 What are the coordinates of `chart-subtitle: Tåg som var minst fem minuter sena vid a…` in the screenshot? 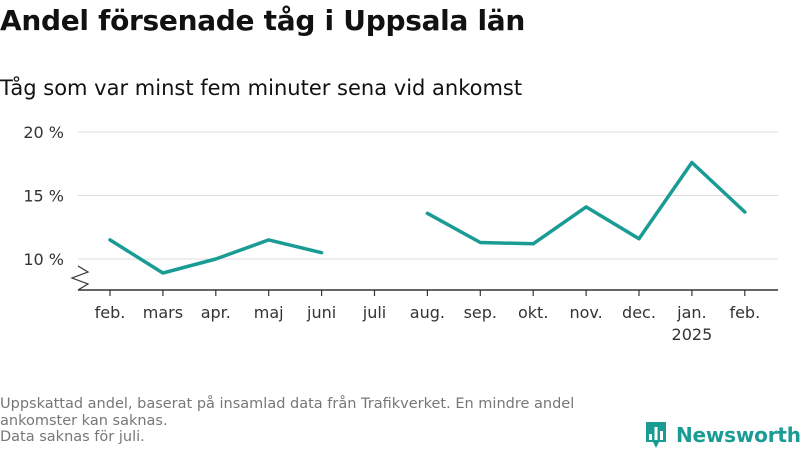 It's located at (261, 88).